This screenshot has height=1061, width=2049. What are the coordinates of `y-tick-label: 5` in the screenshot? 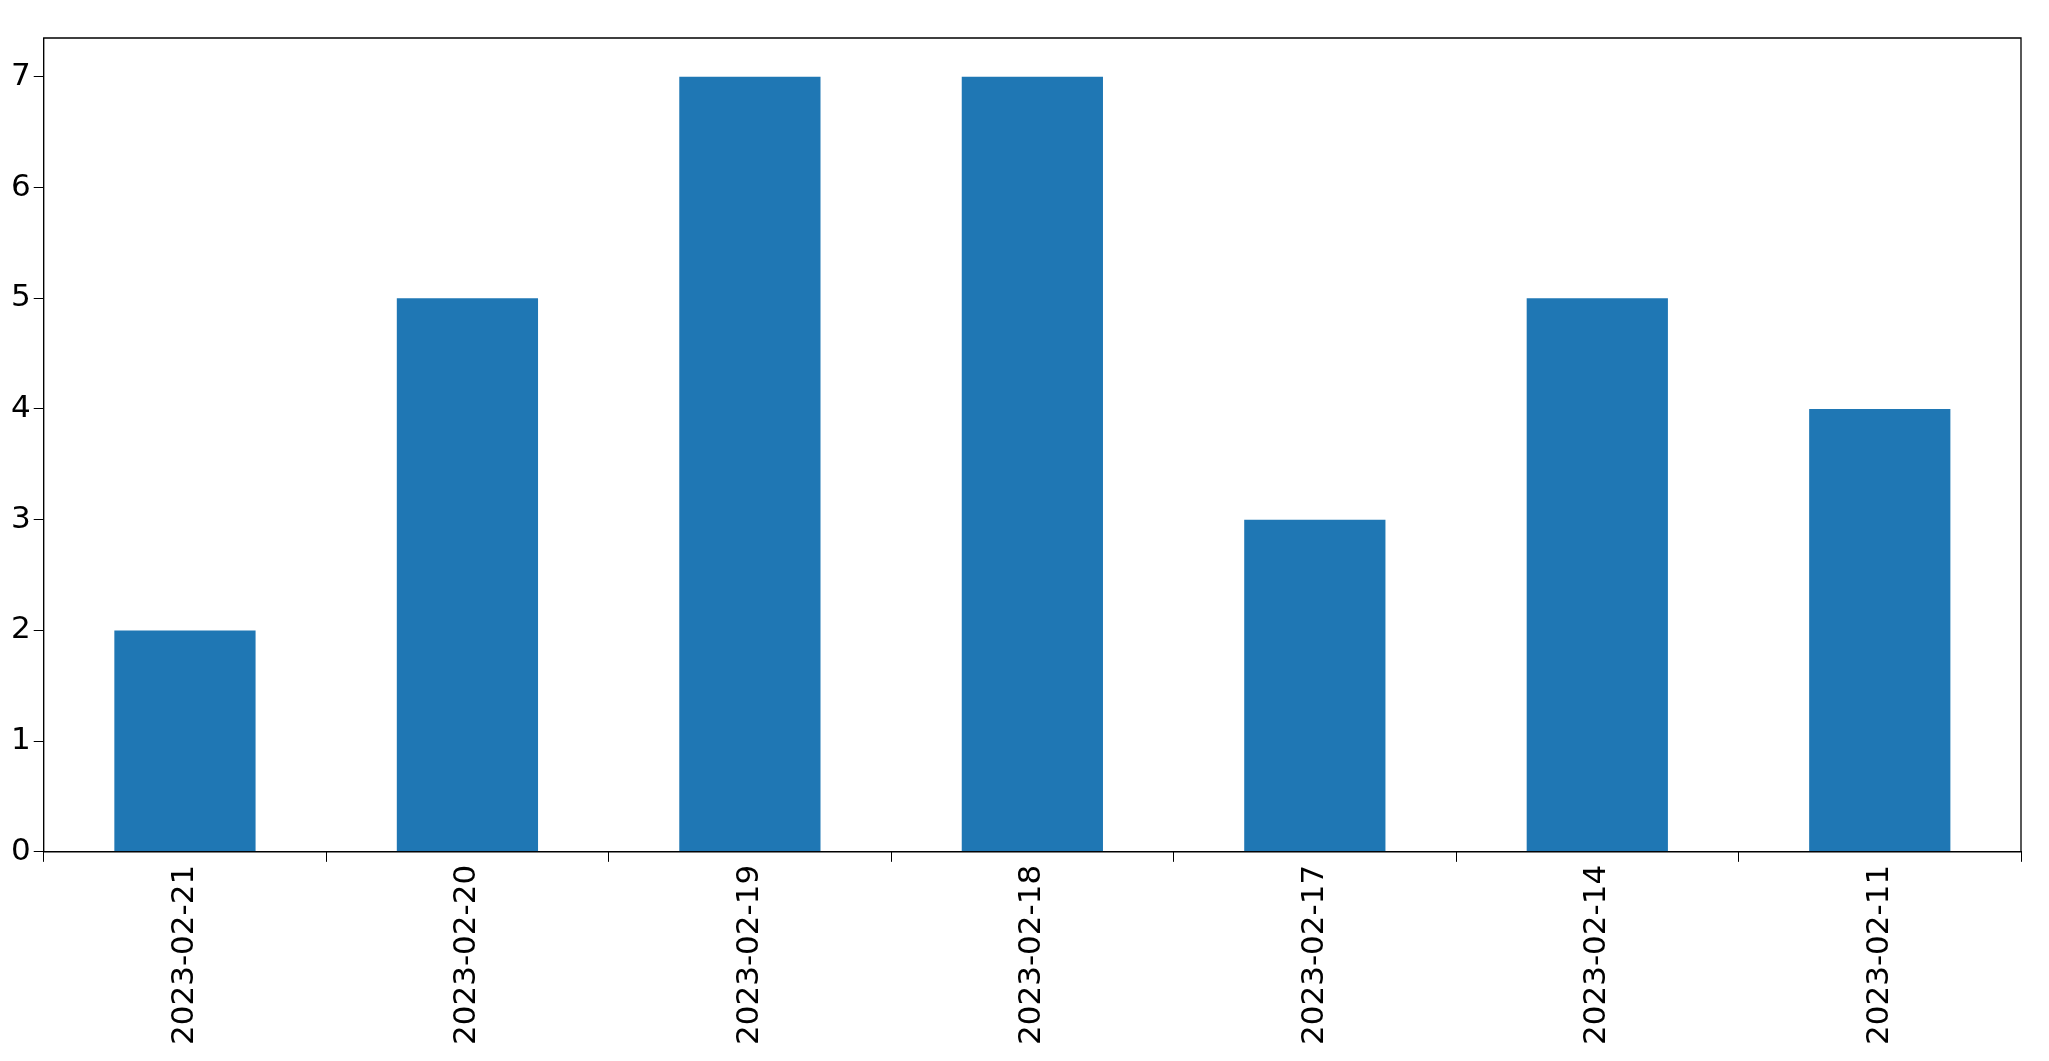 It's located at (20, 295).